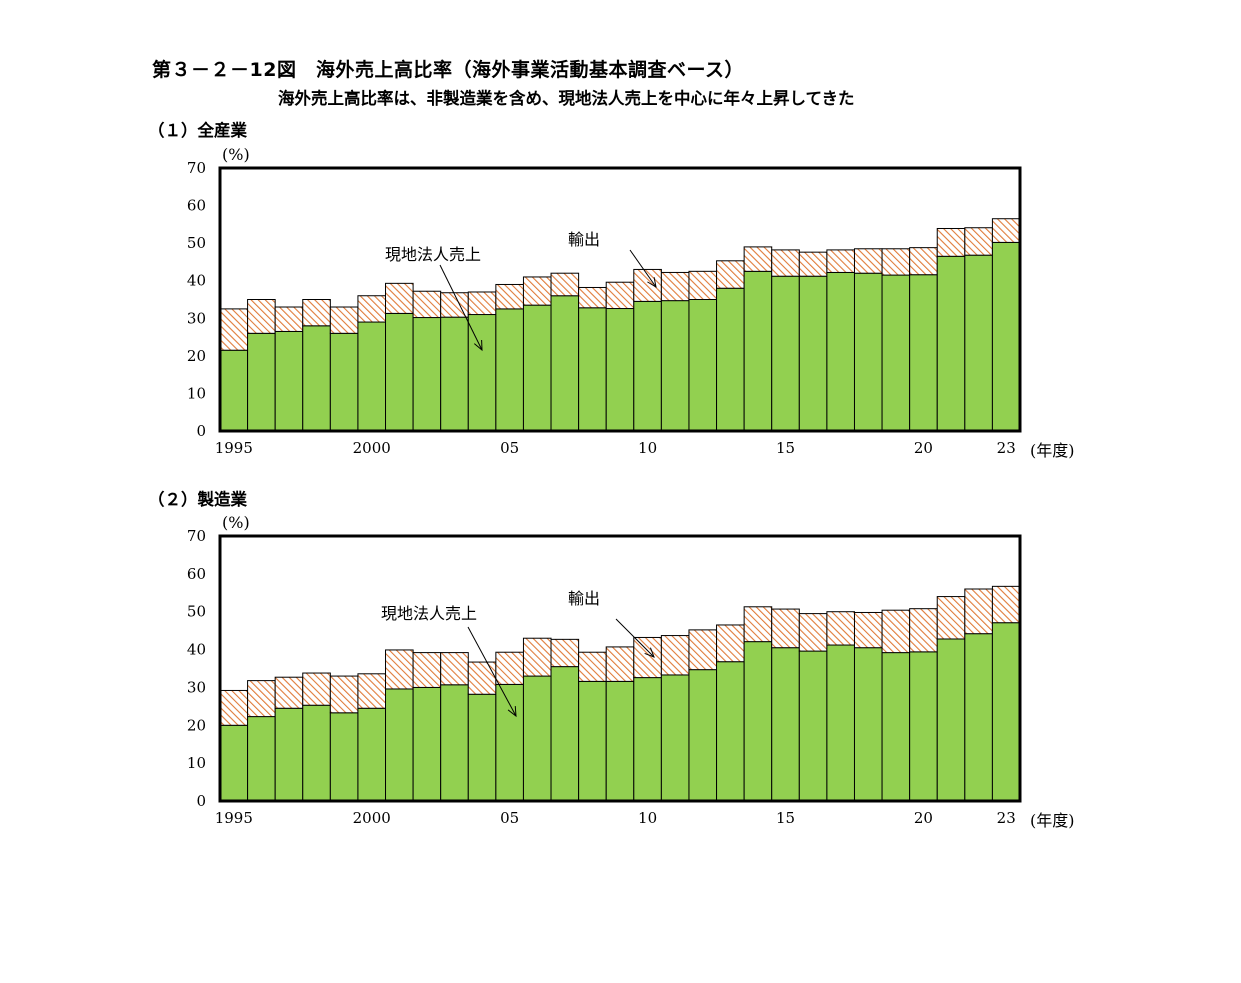 This screenshot has height=983, width=1241. I want to click on figure-title: 第３－２－12図 海外売上高比率（海外事業活動基本調査ベース）, so click(448, 70).